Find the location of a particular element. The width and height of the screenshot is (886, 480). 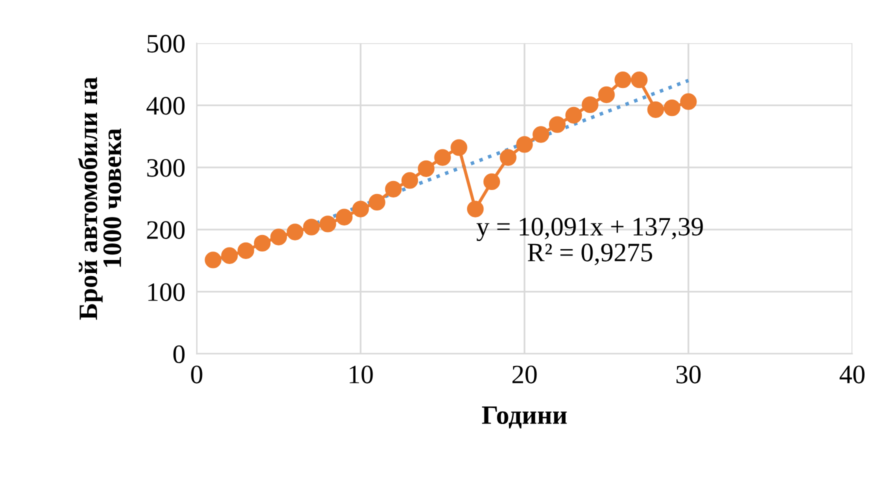

x-tick-label: 10 is located at coordinates (361, 375).